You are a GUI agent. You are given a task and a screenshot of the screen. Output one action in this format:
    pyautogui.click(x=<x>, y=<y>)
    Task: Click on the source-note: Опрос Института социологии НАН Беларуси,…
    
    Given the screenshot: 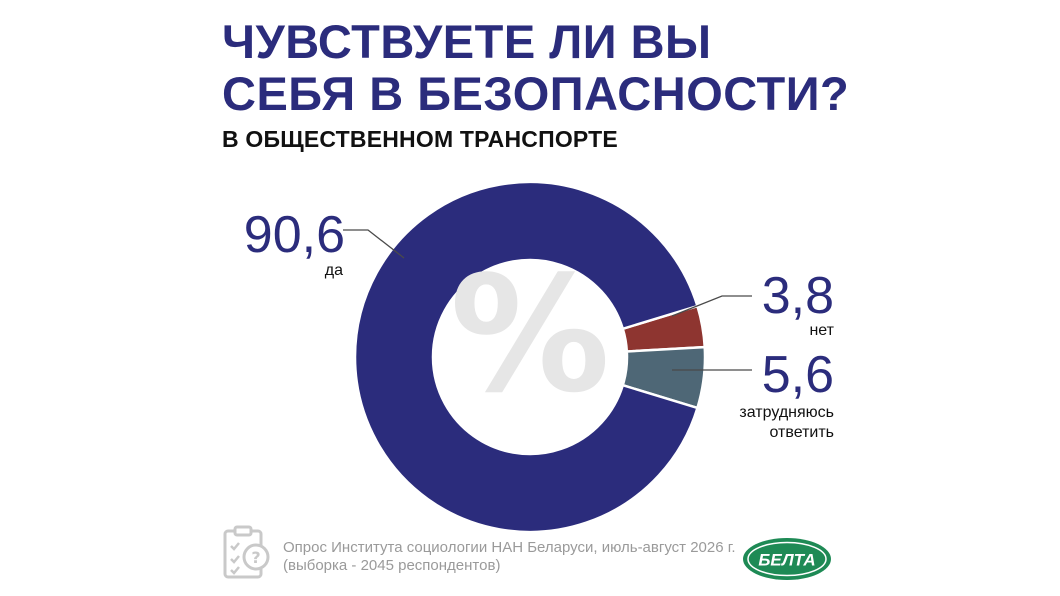 What is the action you would take?
    pyautogui.click(x=509, y=557)
    